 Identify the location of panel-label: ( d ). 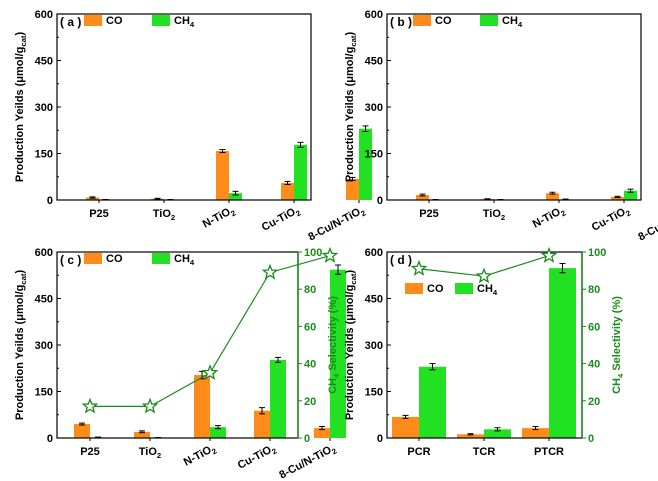
(401, 260).